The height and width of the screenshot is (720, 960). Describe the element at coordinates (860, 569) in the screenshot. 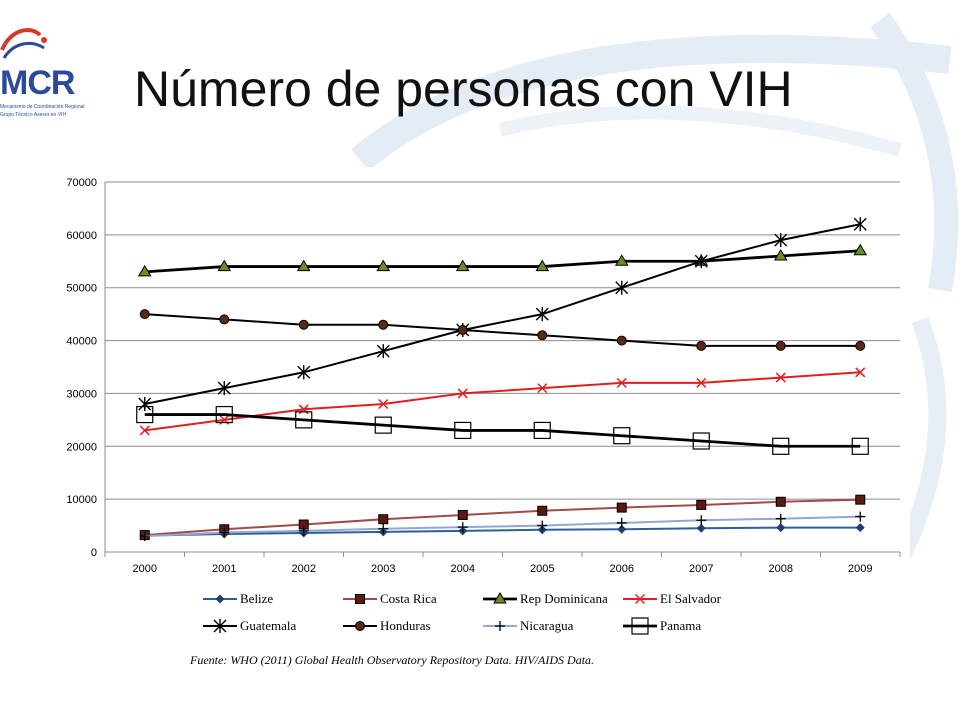

I see `x-tick-label: 2009` at that location.